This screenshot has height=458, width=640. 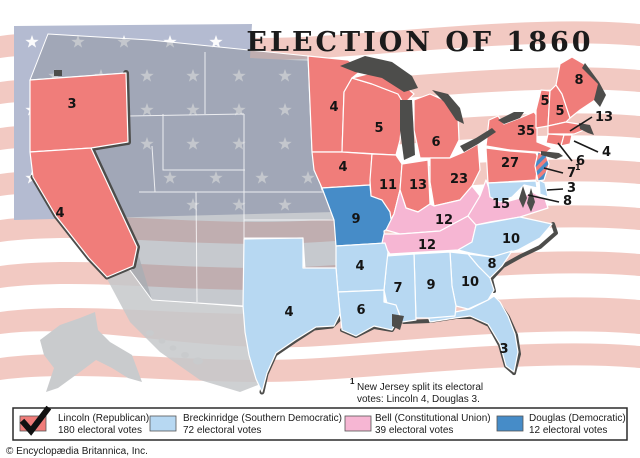 What do you see at coordinates (491, 264) in the screenshot?
I see `votes-south-carolina: 8` at bounding box center [491, 264].